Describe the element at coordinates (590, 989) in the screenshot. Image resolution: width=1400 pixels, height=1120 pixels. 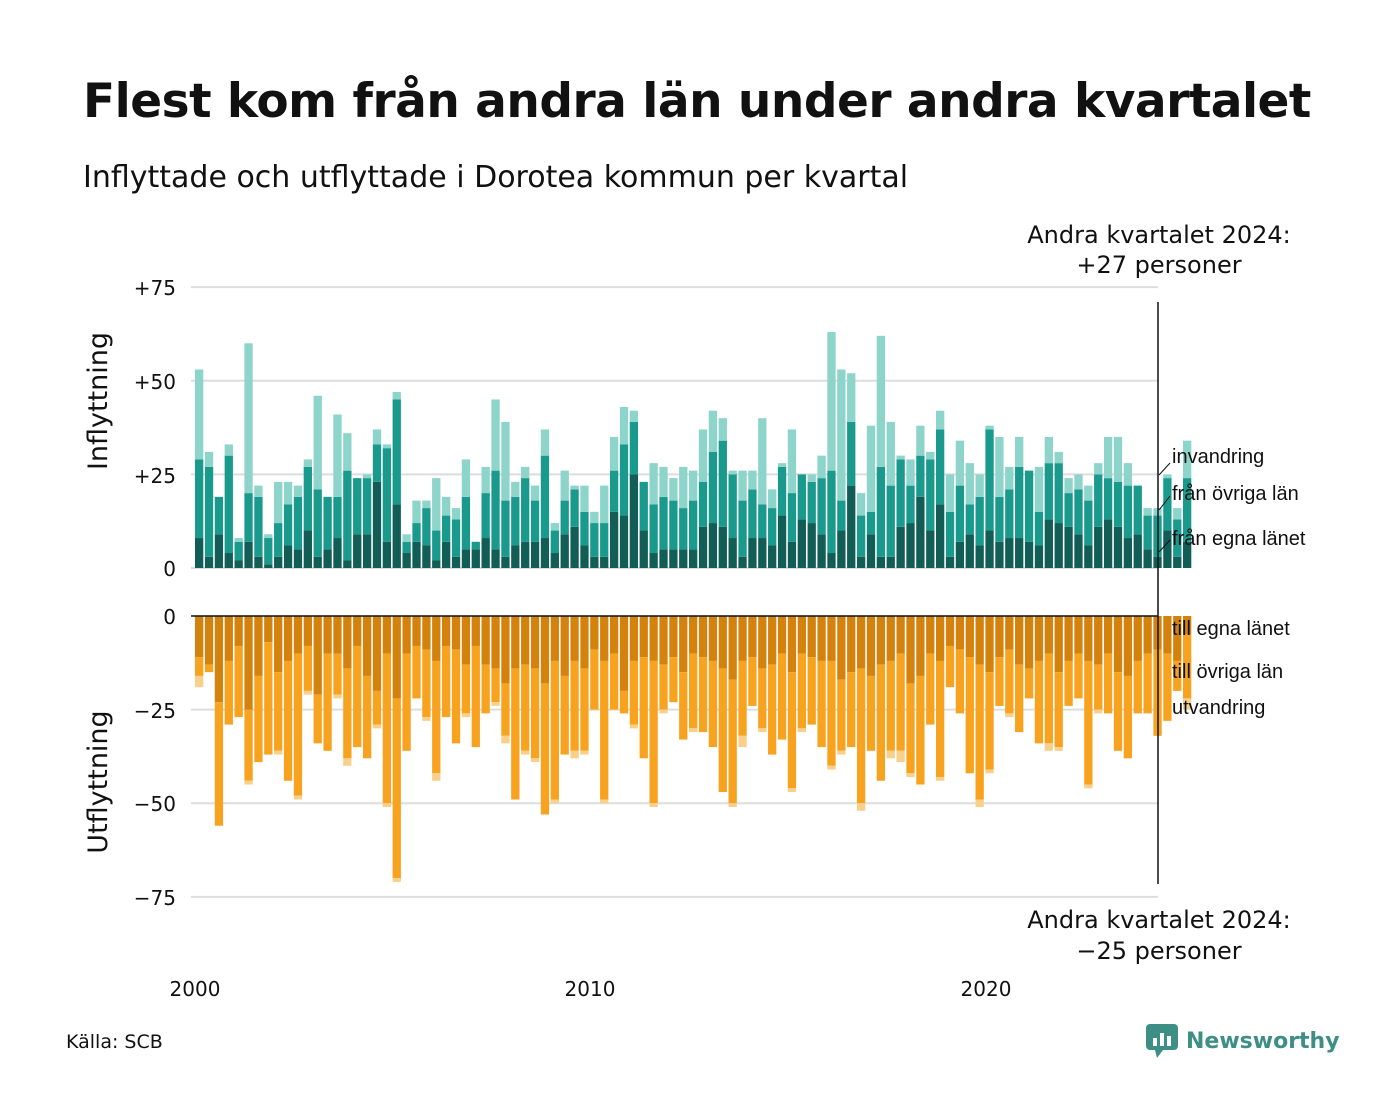
I see `xtick-2010: 2010` at that location.